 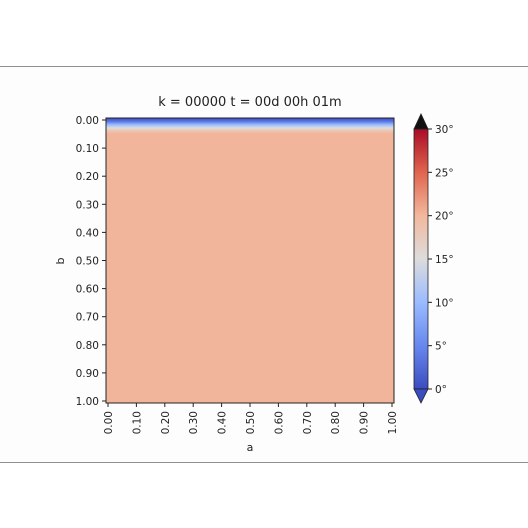 What do you see at coordinates (87, 402) in the screenshot?
I see `y-tick-label: 1.00` at bounding box center [87, 402].